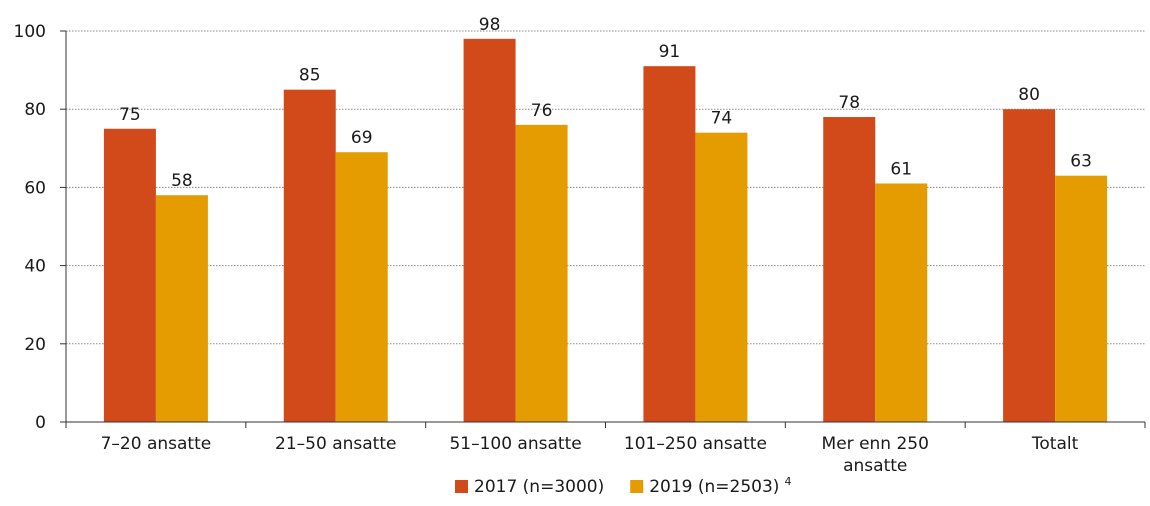  Describe the element at coordinates (1081, 162) in the screenshot. I see `data-label: 63` at that location.